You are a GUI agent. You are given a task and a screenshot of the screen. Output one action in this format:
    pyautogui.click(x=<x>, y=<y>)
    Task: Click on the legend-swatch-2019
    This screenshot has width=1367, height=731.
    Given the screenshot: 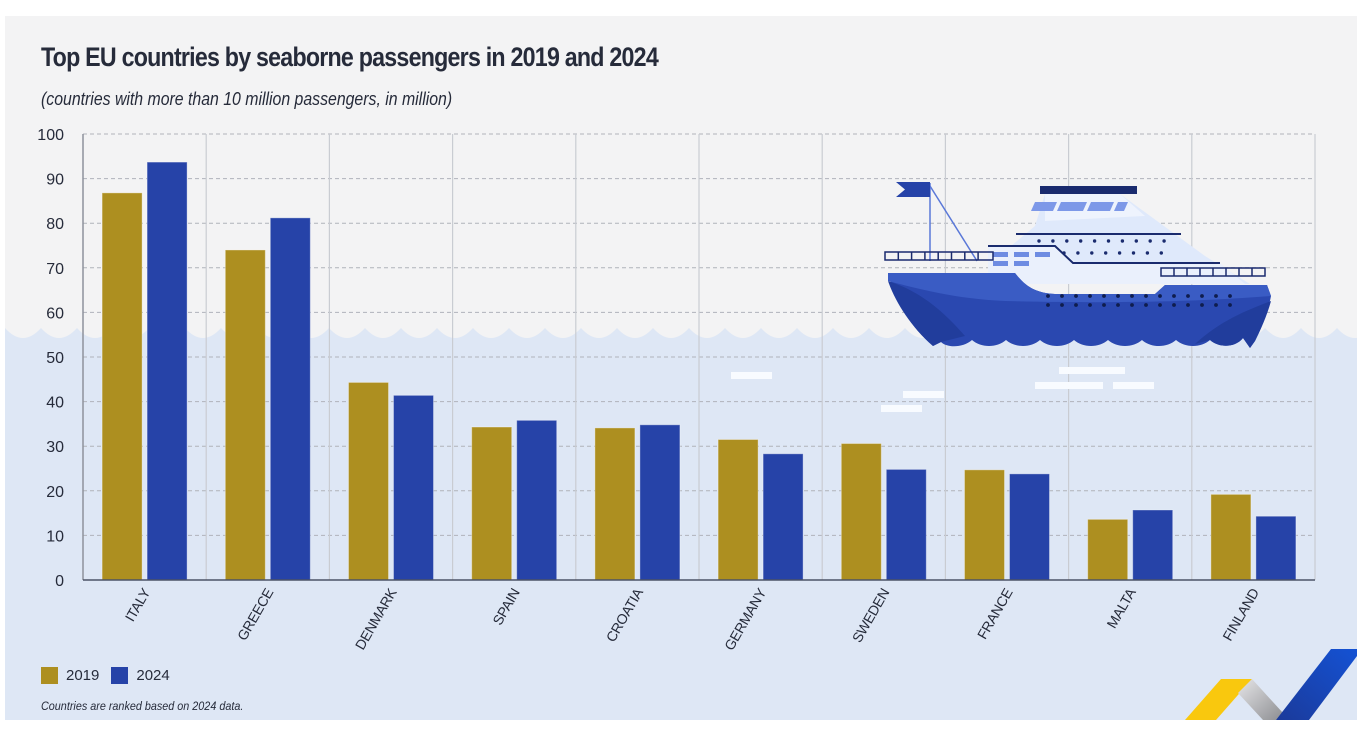 What is the action you would take?
    pyautogui.click(x=49, y=675)
    